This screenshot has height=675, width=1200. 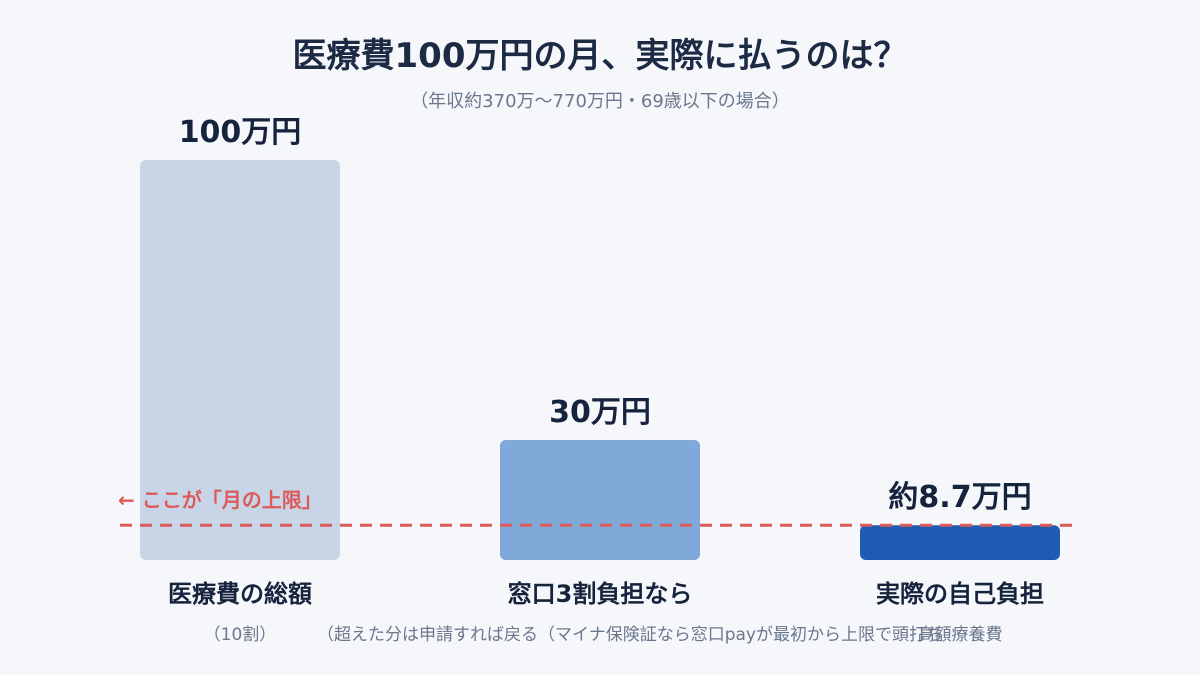 What do you see at coordinates (960, 635) in the screenshot?
I see `category-note-3: 高額療養費` at bounding box center [960, 635].